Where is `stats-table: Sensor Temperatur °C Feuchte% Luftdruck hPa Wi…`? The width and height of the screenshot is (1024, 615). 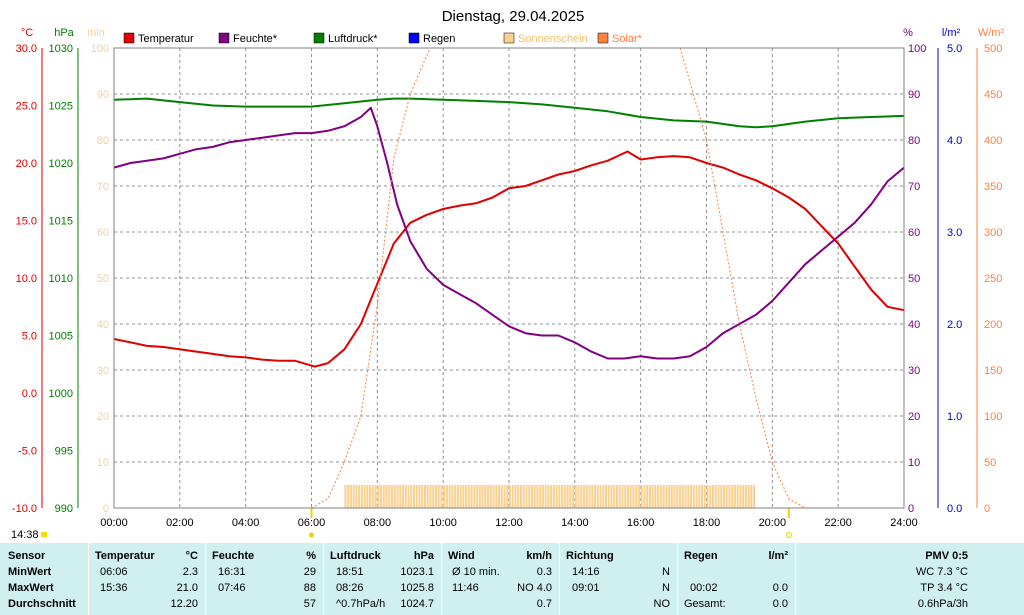 stats-table: Sensor Temperatur °C Feuchte% Luftdruck hPa Wi… is located at coordinates (512, 579).